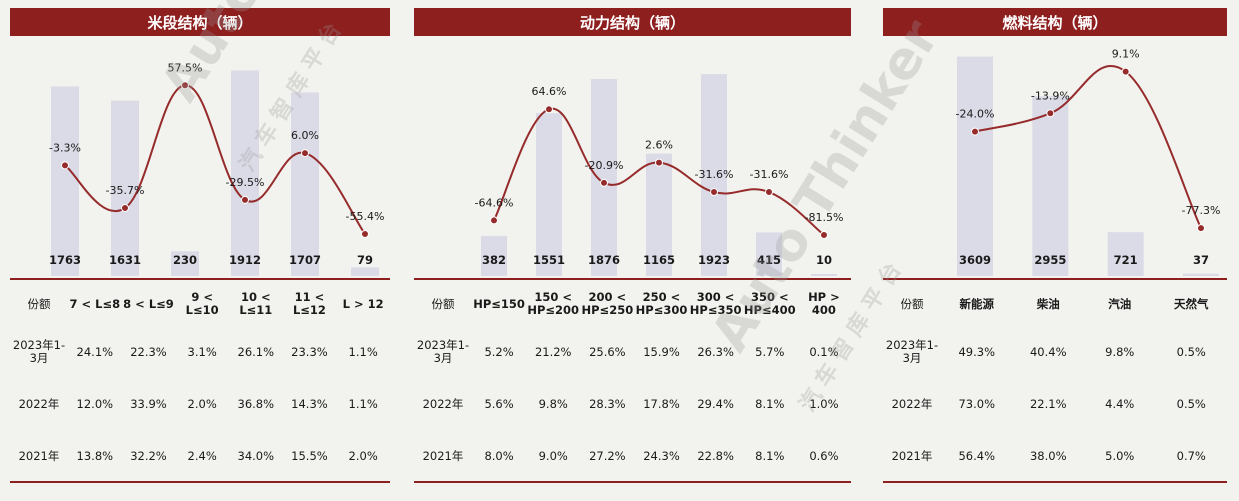  What do you see at coordinates (256, 303) in the screenshot?
I see `header-category: 10 < L≤11` at bounding box center [256, 303].